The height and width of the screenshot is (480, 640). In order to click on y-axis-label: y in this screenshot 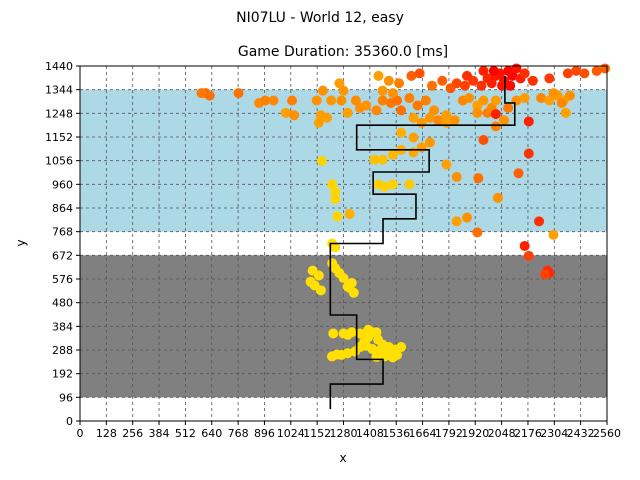, I will do `click(21, 242)`.